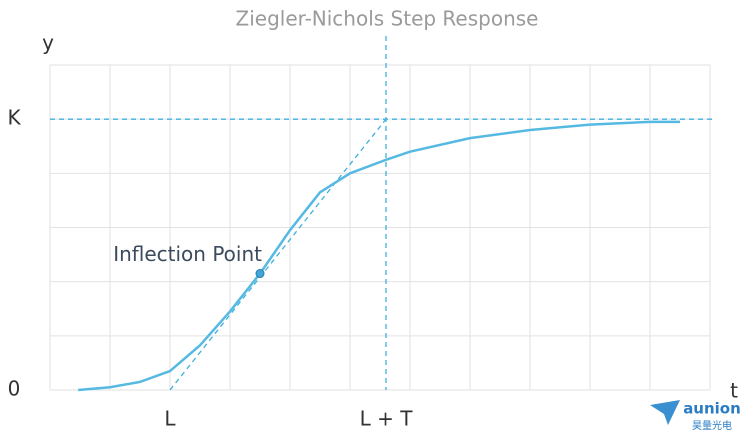 This screenshot has width=756, height=439. What do you see at coordinates (14, 389) in the screenshot?
I see `y-tick-label: 0` at bounding box center [14, 389].